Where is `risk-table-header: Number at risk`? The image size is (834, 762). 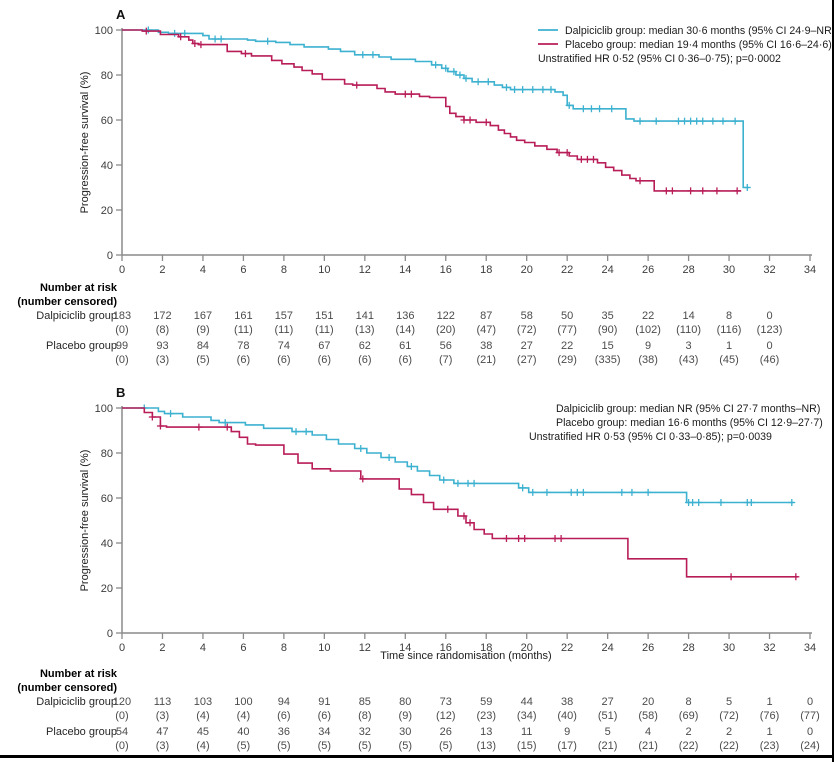 risk-table-header: Number at risk is located at coordinates (78, 288).